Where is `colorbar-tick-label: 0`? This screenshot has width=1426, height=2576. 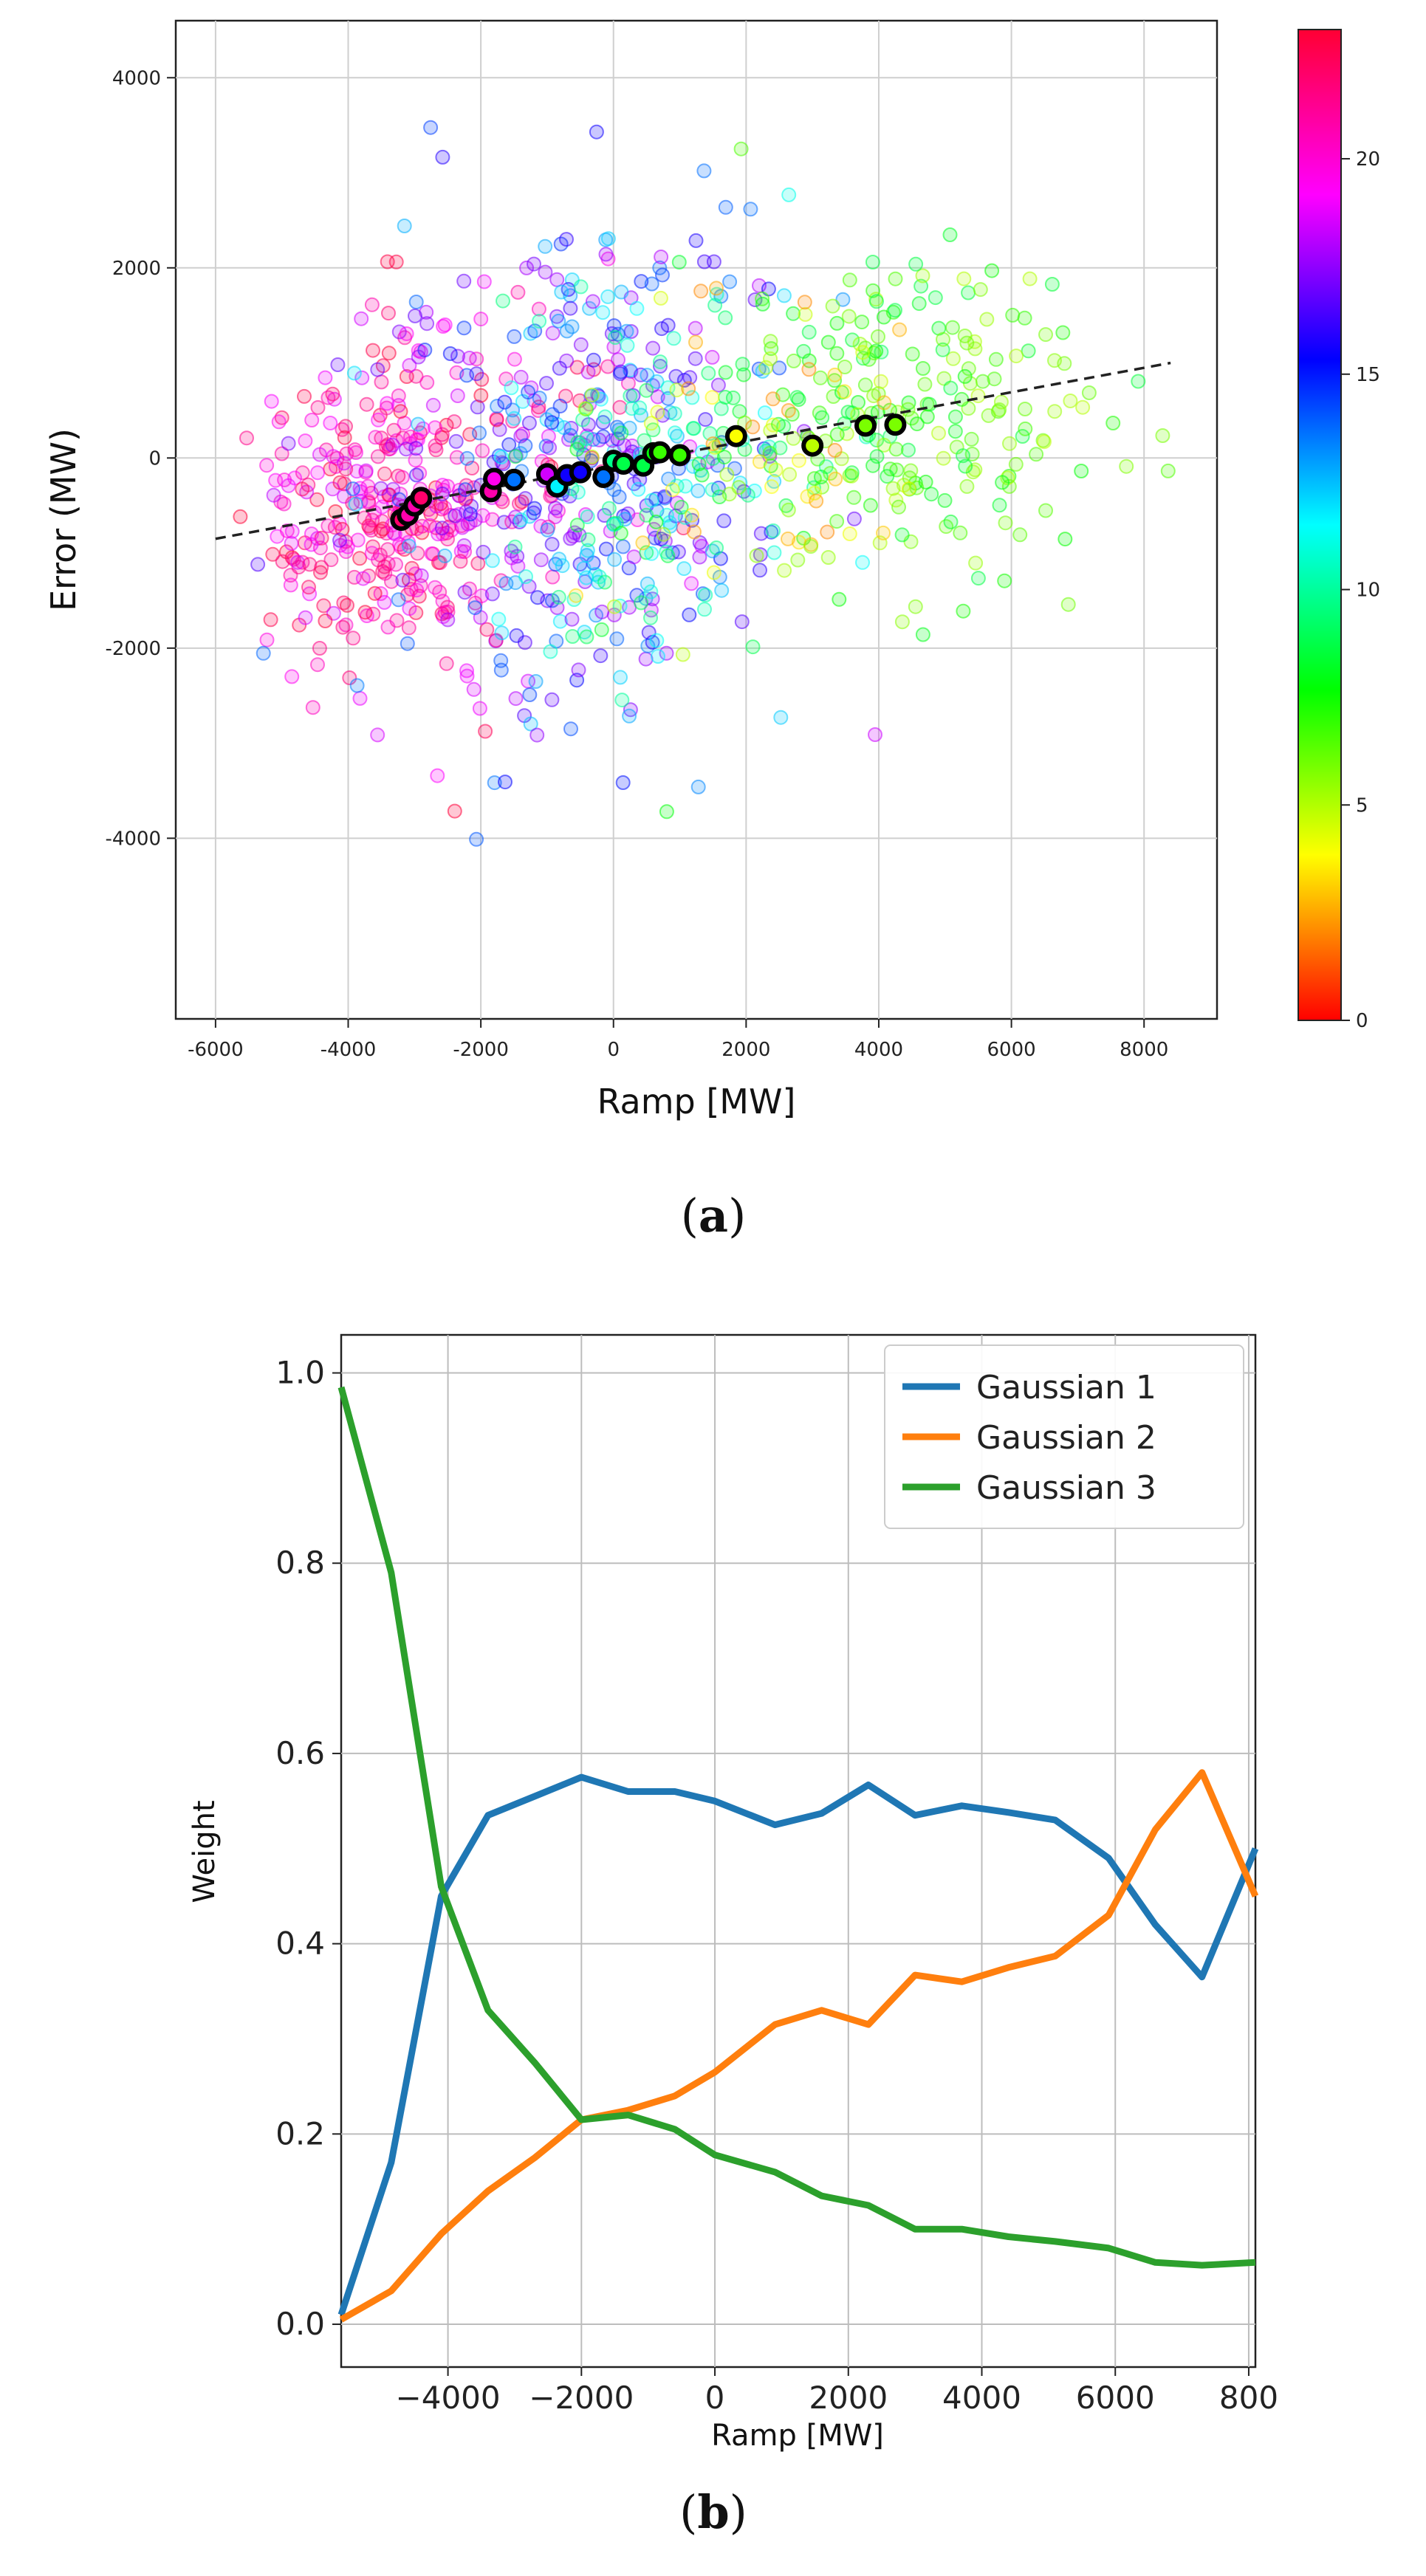 colorbar-tick-label: 0 is located at coordinates (1362, 1021).